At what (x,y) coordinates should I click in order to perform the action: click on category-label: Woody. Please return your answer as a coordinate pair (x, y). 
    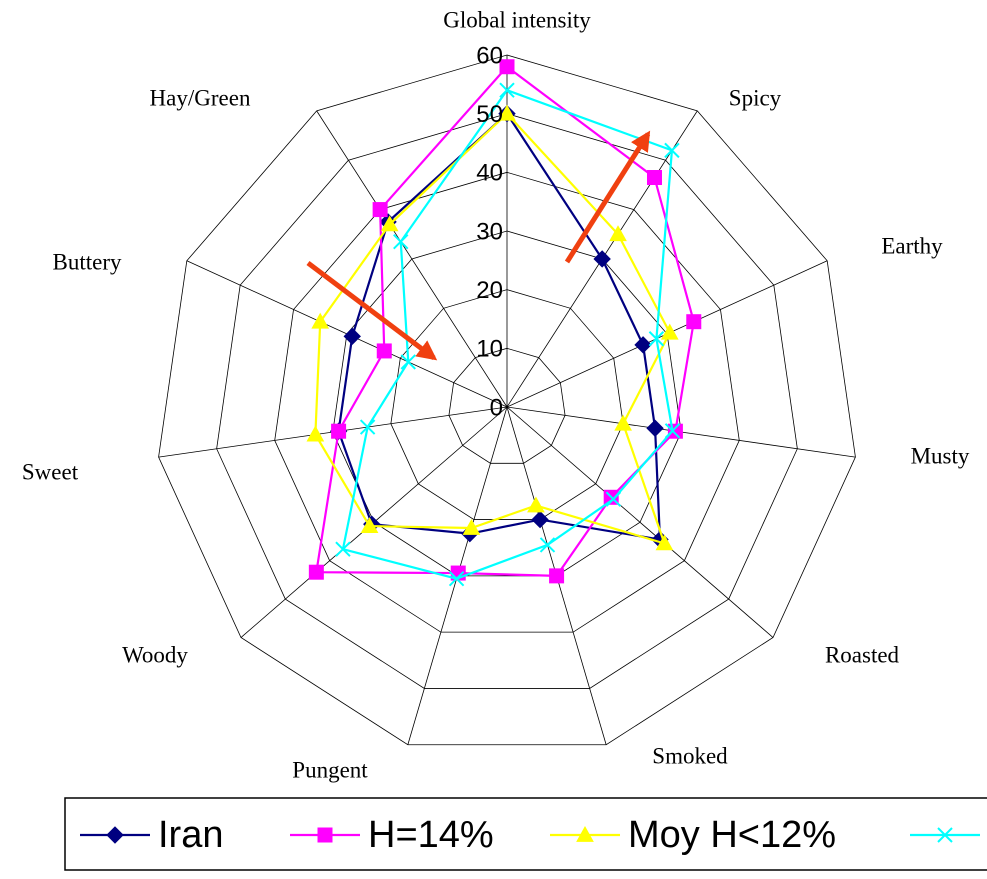
    Looking at the image, I should click on (155, 654).